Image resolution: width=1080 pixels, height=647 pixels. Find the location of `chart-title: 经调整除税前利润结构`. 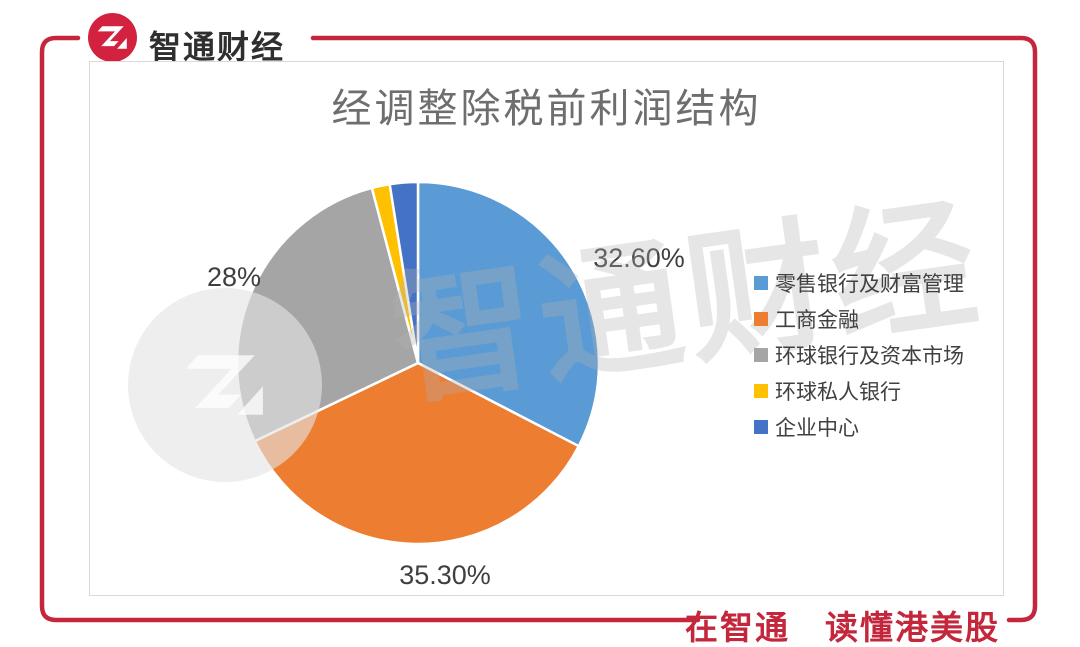

chart-title: 经调整除税前利润结构 is located at coordinates (546, 109).